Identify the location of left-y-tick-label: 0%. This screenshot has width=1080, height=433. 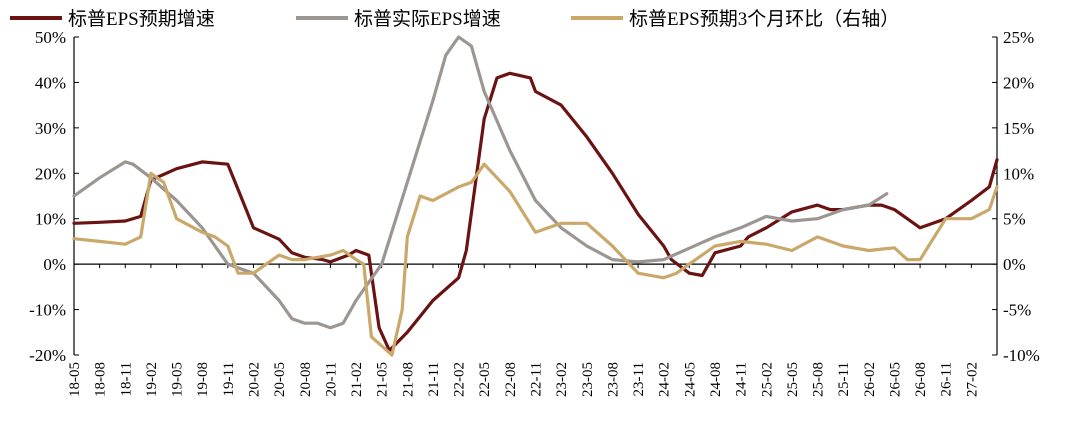
(54, 264).